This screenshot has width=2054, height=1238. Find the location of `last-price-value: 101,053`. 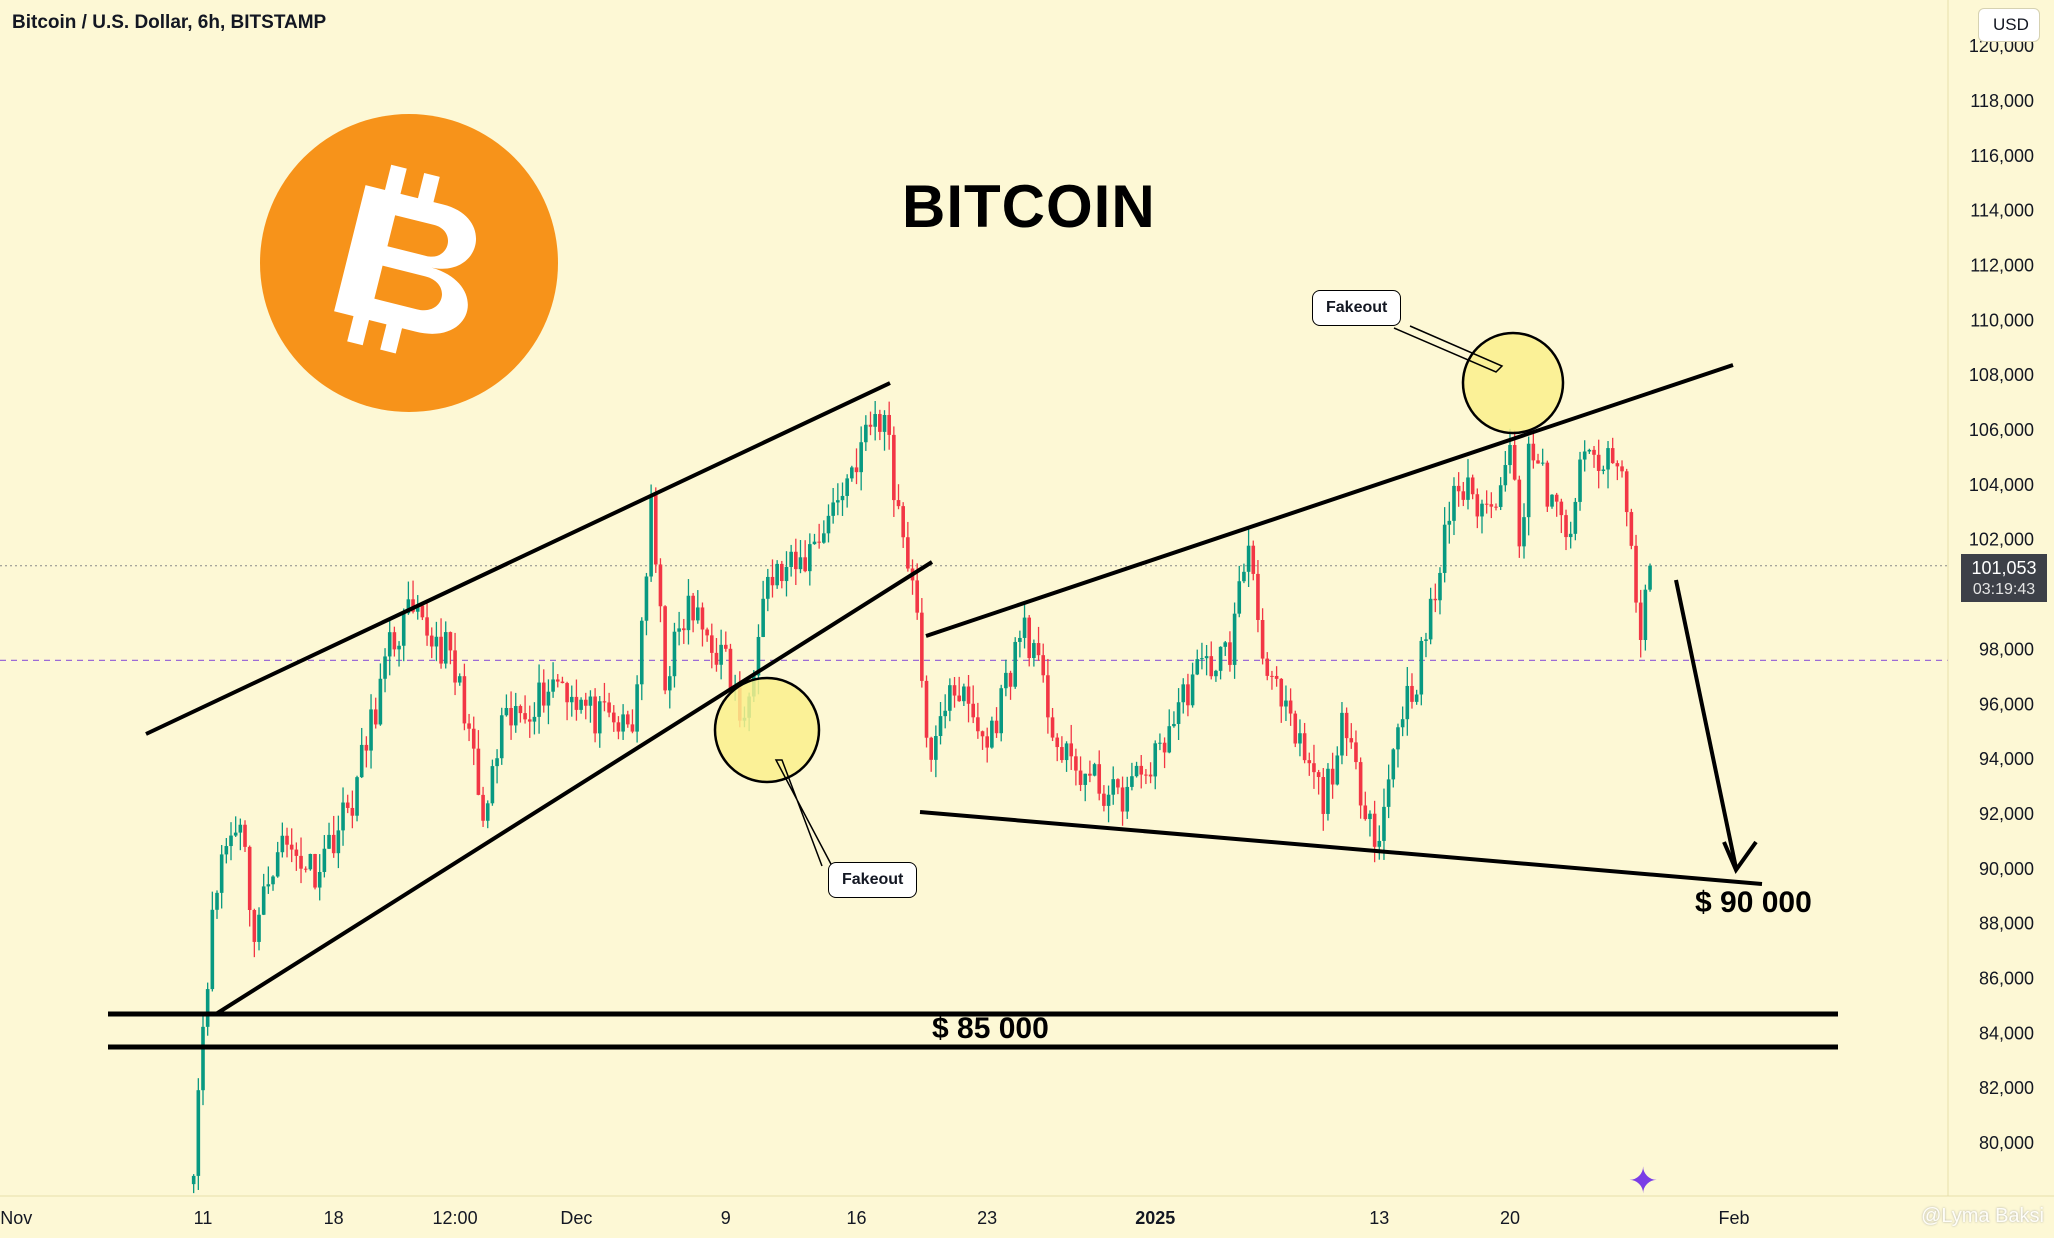

last-price-value: 101,053 is located at coordinates (2004, 568).